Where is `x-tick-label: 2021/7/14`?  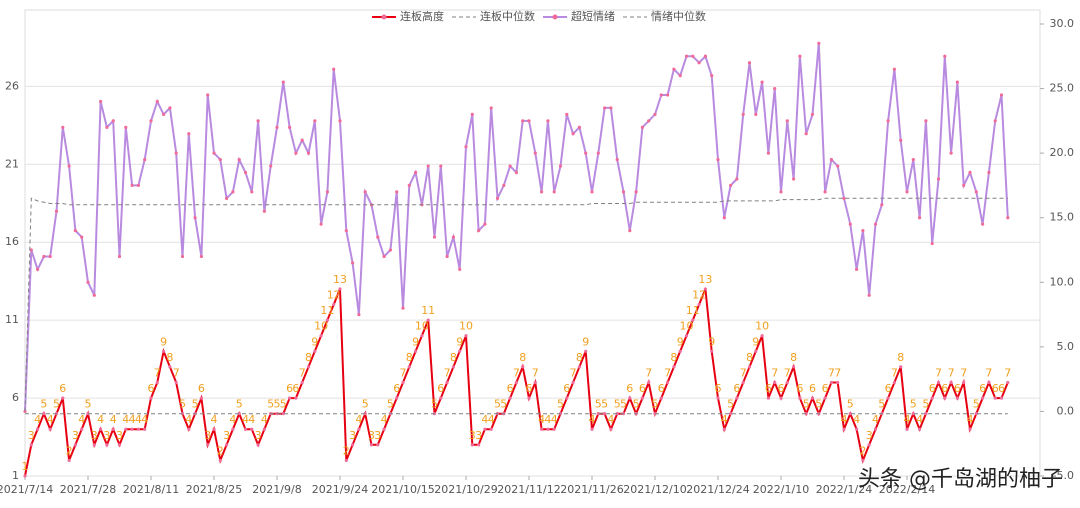
x-tick-label: 2021/7/14 is located at coordinates (26, 489).